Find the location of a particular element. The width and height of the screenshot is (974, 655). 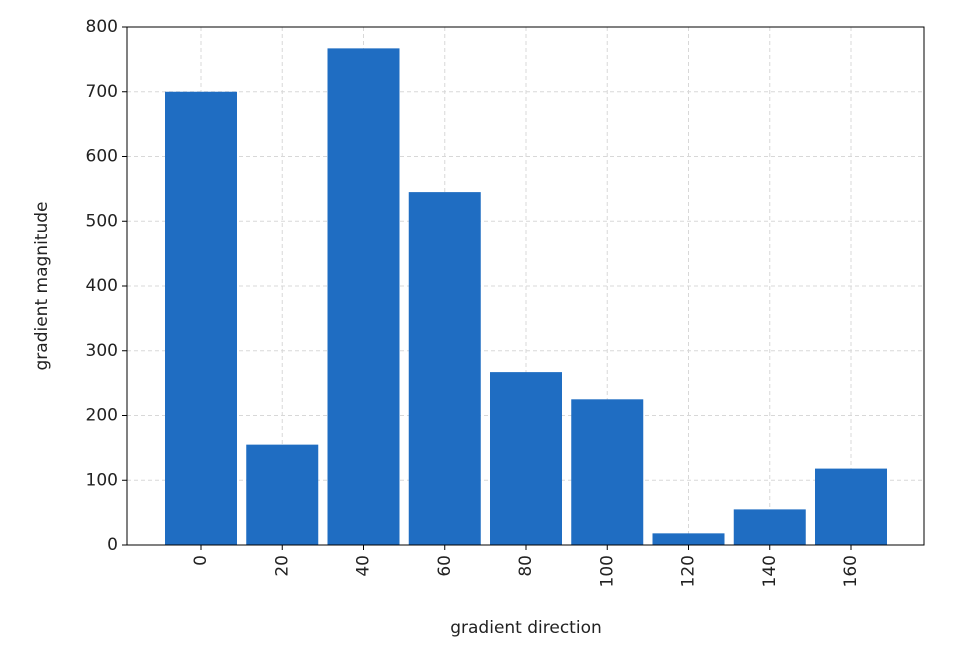

y-tick-label: 0 is located at coordinates (112, 545).